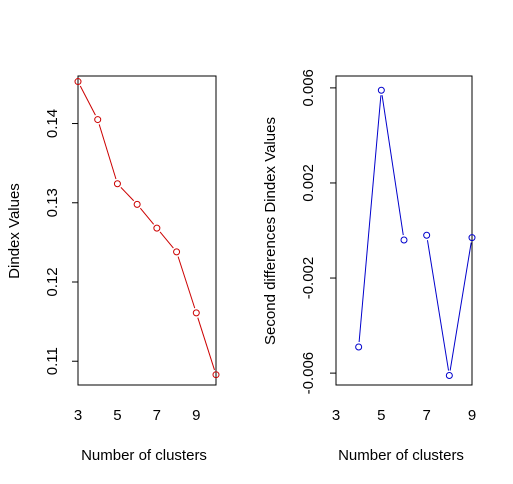  What do you see at coordinates (270, 231) in the screenshot?
I see `y-axis-title: Second differences Dindex Values` at bounding box center [270, 231].